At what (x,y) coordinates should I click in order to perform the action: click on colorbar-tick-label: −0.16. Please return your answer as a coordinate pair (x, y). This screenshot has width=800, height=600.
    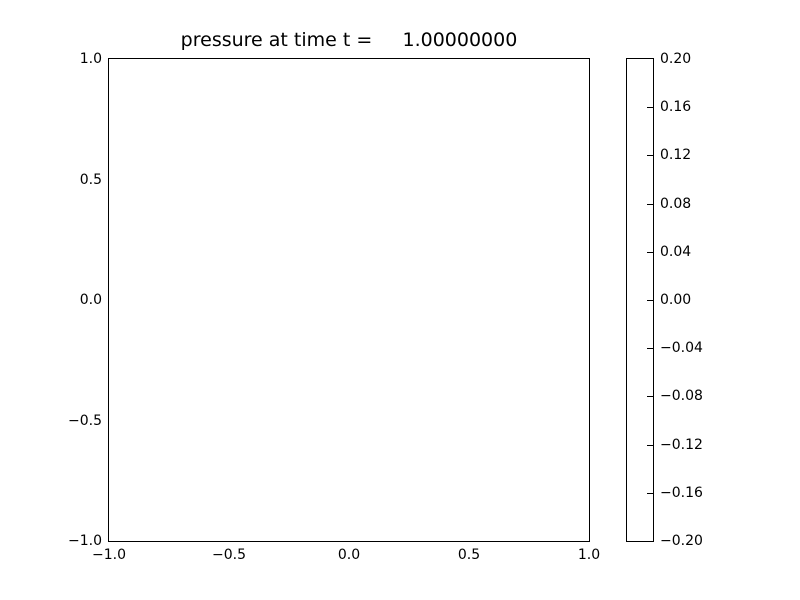
    Looking at the image, I should click on (681, 493).